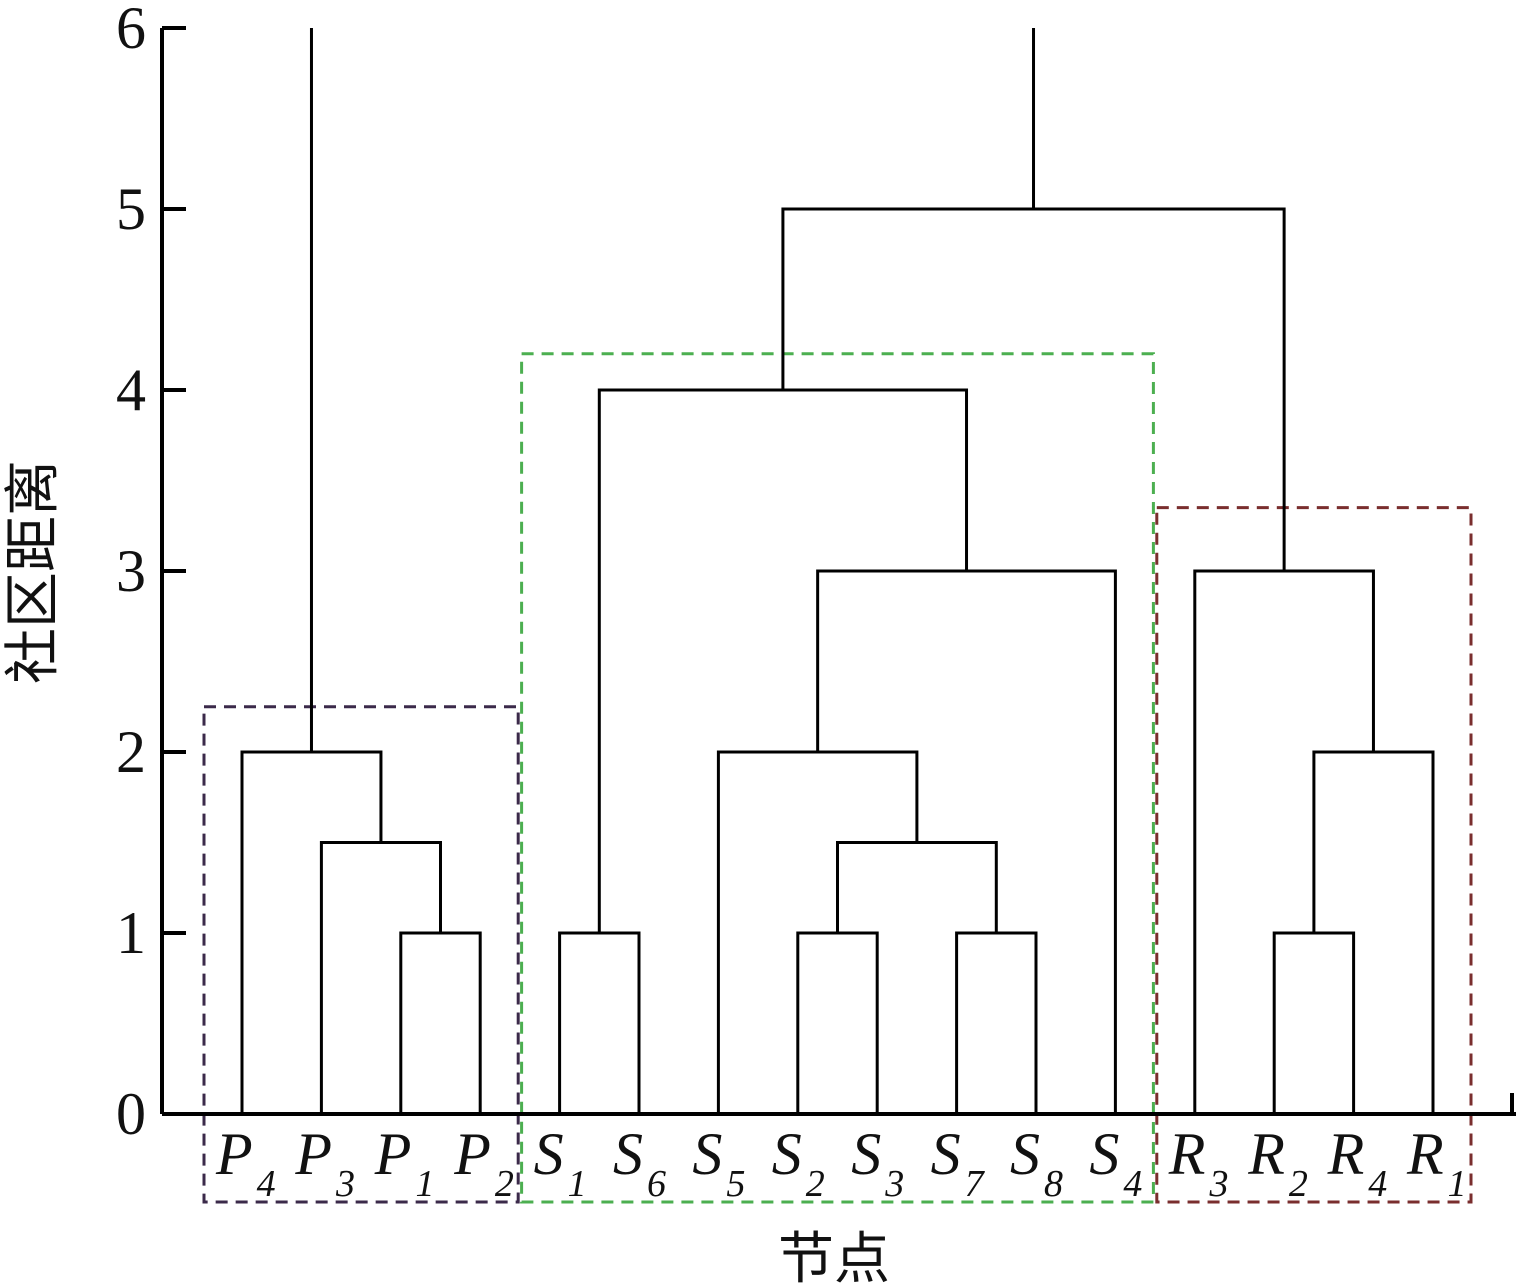 Image resolution: width=1516 pixels, height=1288 pixels. Describe the element at coordinates (311, 932) in the screenshot. I see `link-m3` at that location.